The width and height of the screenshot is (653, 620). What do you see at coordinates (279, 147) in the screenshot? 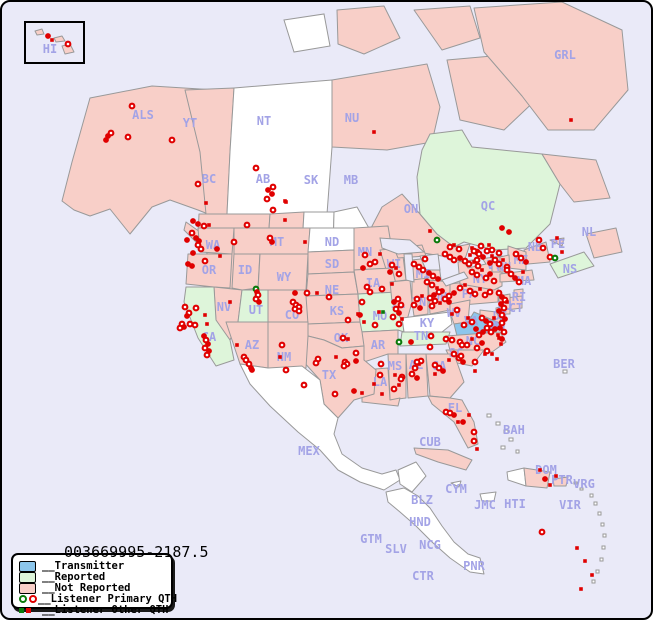
I see `region-NT` at bounding box center [279, 147].